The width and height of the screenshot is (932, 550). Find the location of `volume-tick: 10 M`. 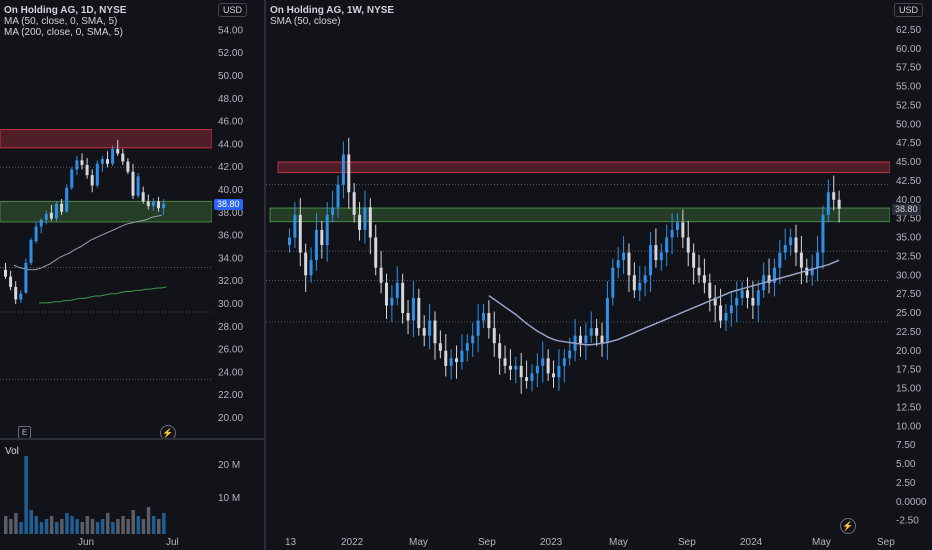

volume-tick: 10 M is located at coordinates (229, 498).